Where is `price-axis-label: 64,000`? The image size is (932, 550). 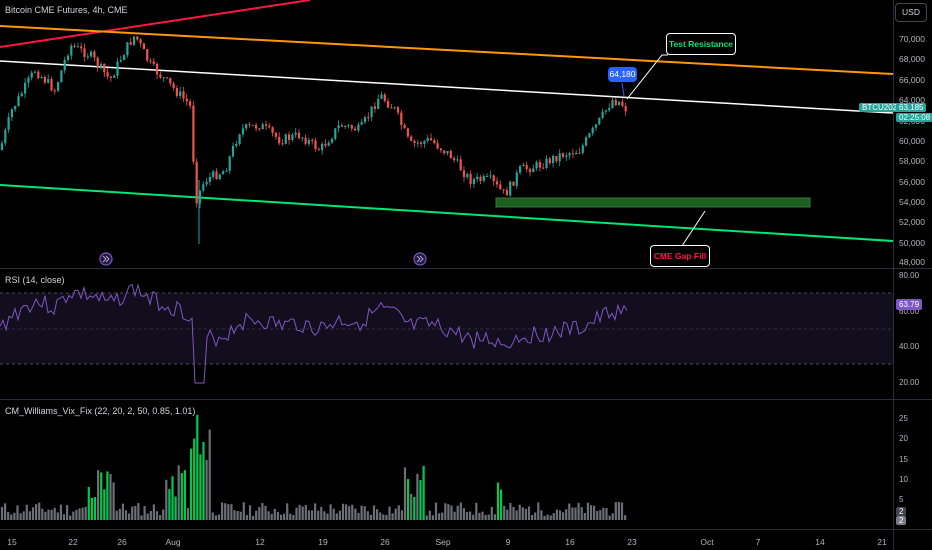
price-axis-label: 64,000 is located at coordinates (912, 100).